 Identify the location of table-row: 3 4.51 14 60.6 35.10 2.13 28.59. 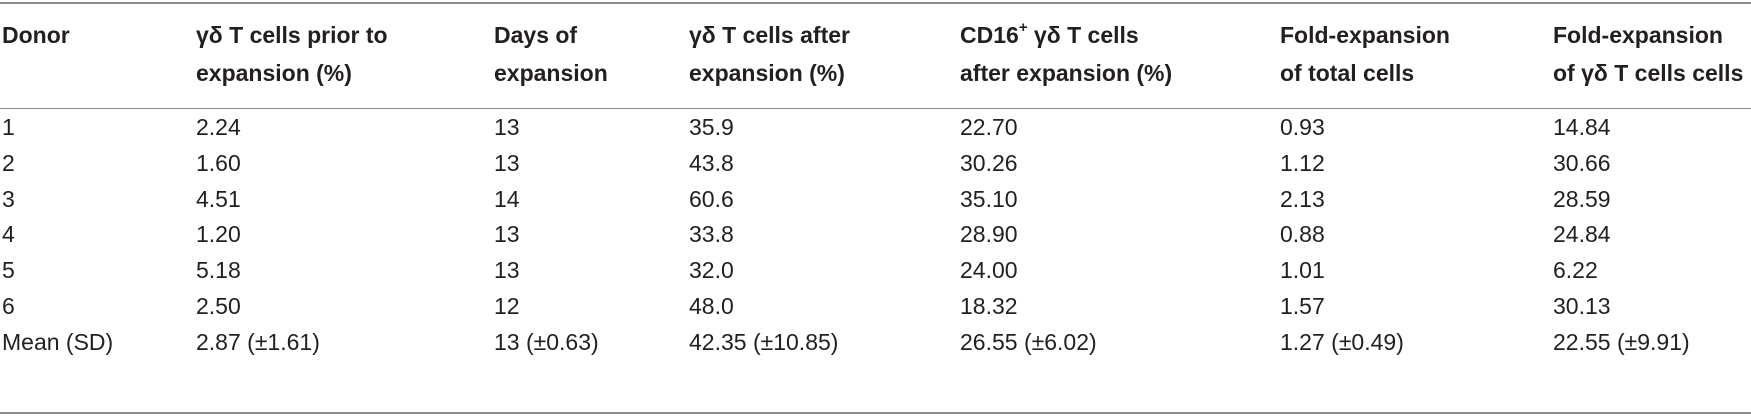
(875, 199).